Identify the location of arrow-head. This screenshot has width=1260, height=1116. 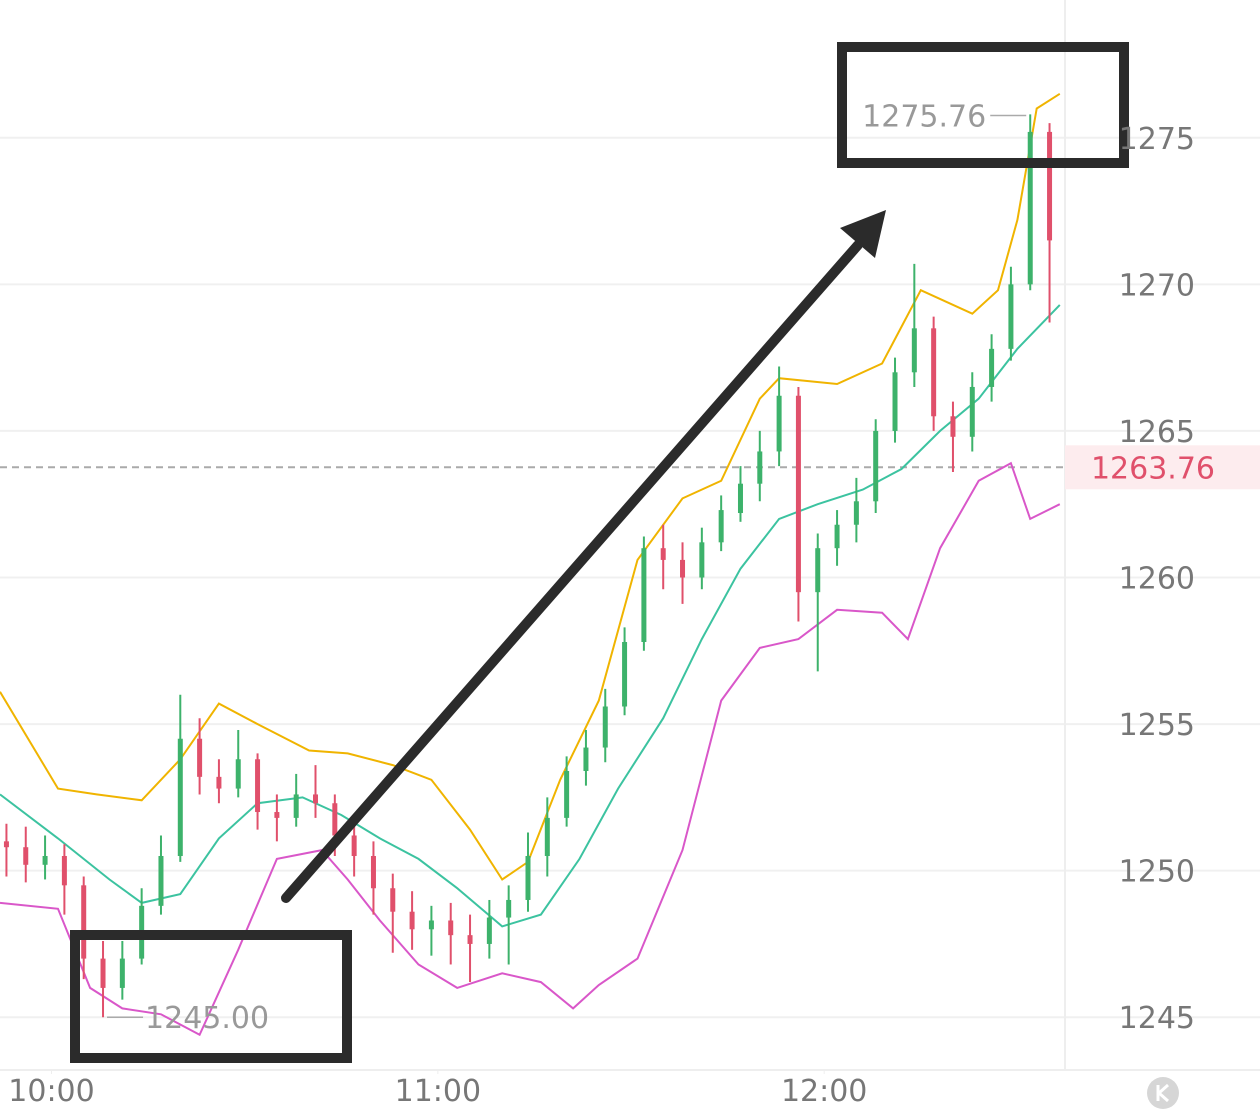
(863, 234).